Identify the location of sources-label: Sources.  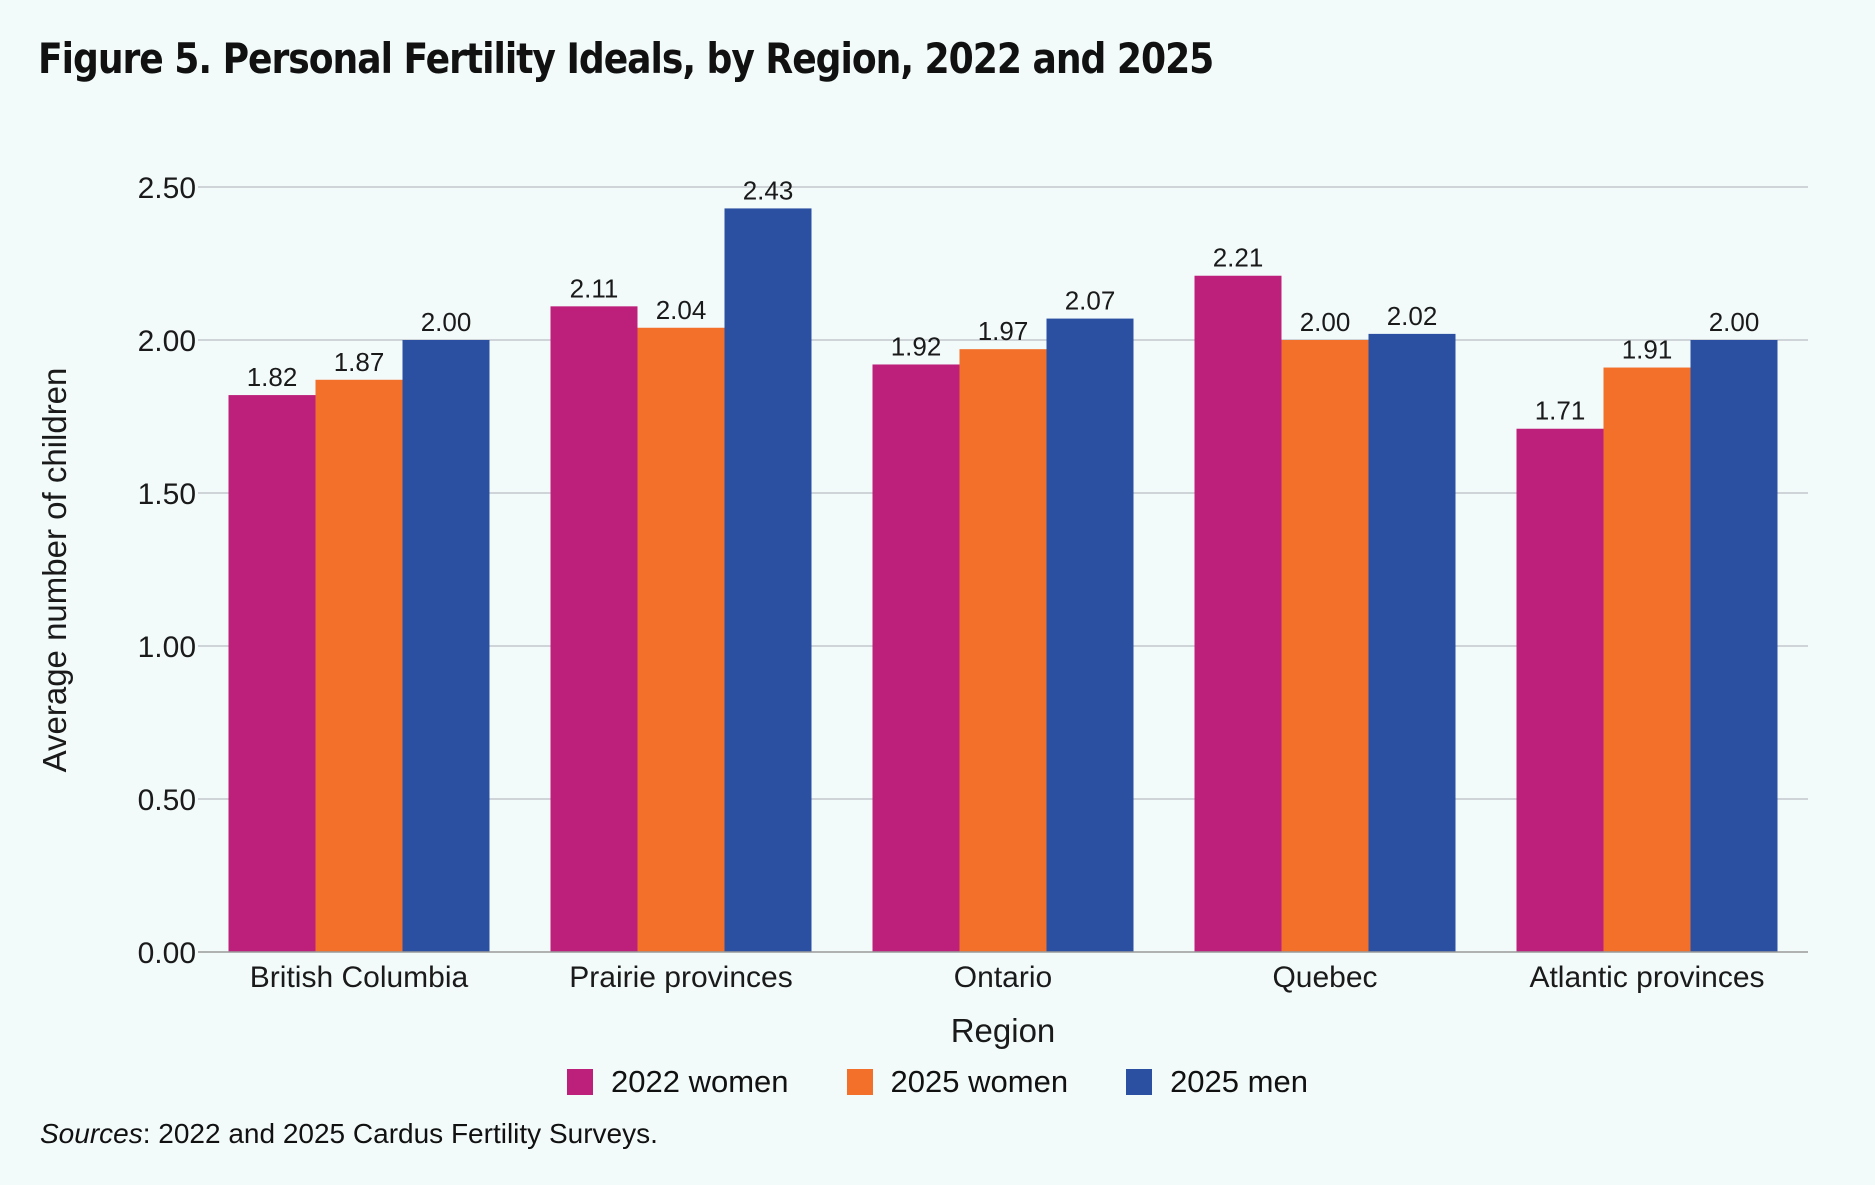
(91, 1133).